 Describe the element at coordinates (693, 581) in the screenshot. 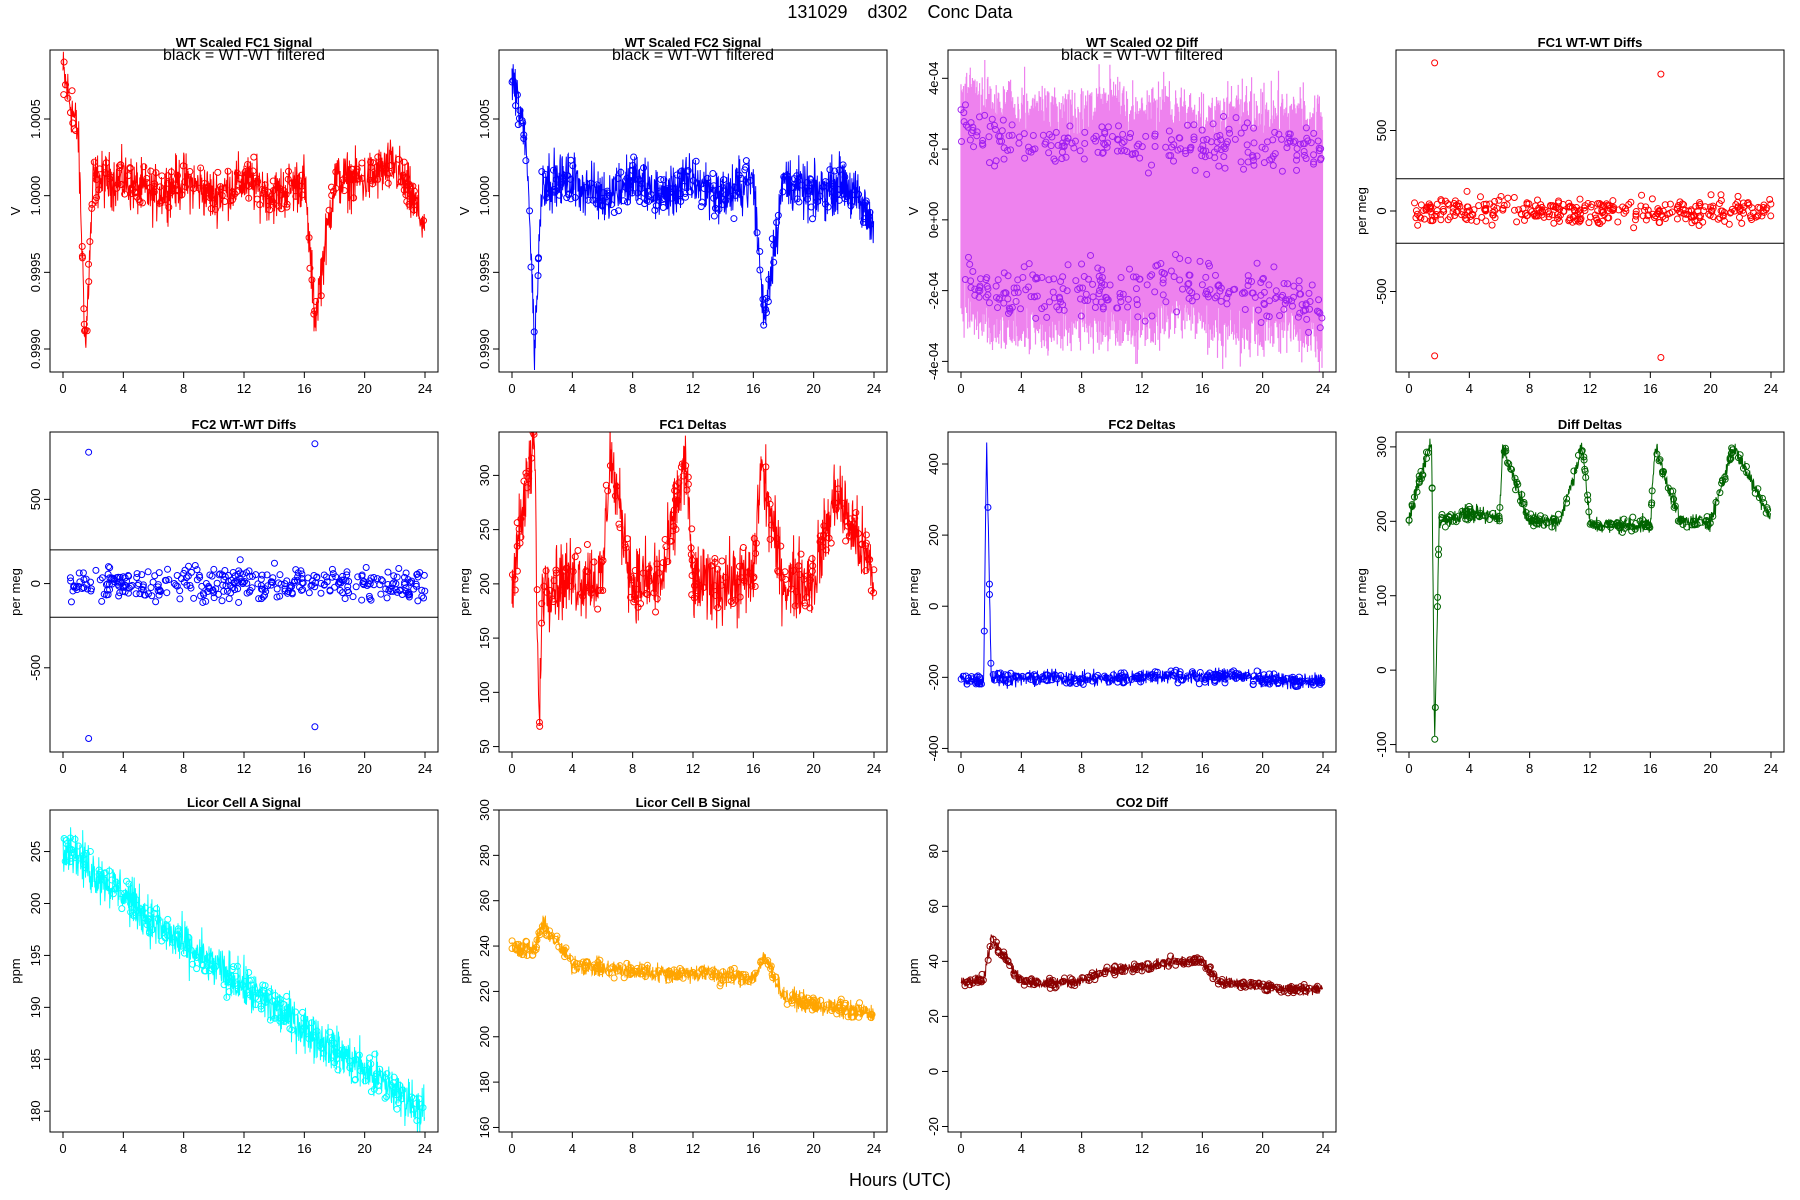

I see `plot-area` at that location.